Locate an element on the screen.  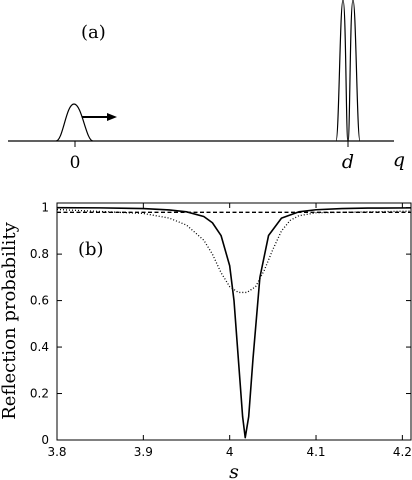
double-barrier is located at coordinates (348, 71).